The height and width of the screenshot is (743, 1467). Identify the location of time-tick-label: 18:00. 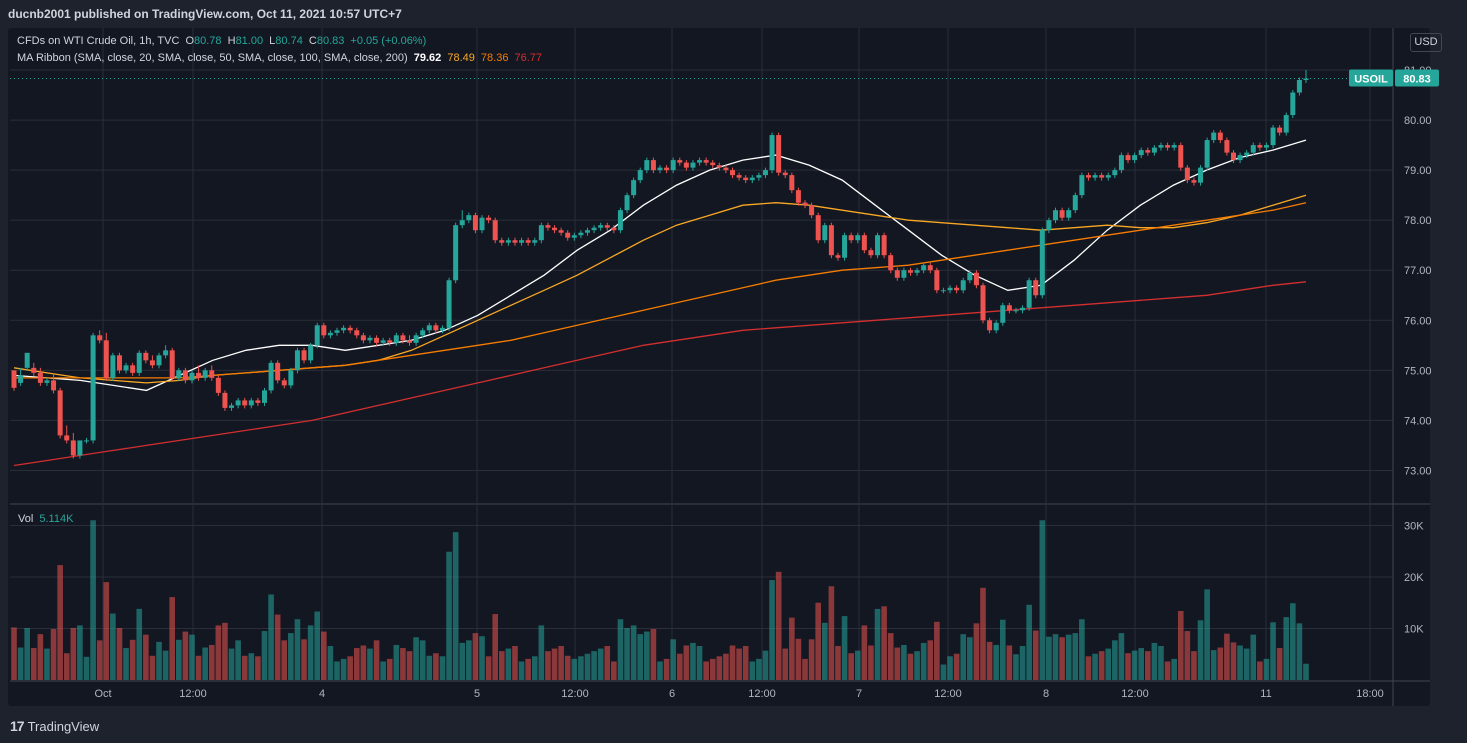
(1370, 694).